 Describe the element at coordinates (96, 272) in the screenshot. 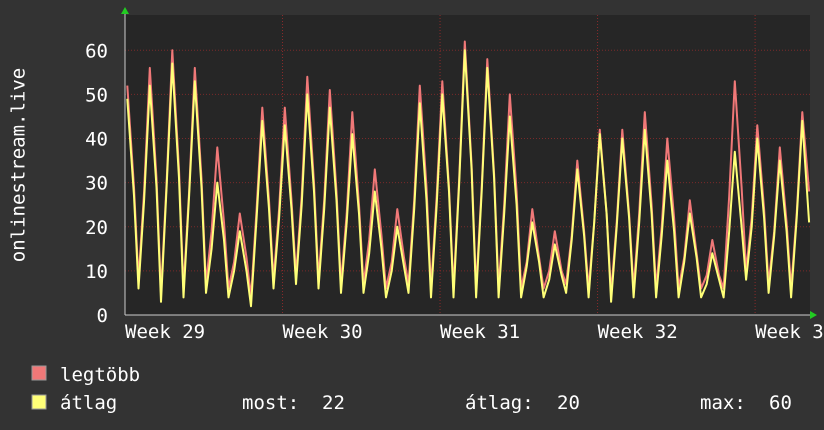

I see `y-tick-label: 10` at that location.